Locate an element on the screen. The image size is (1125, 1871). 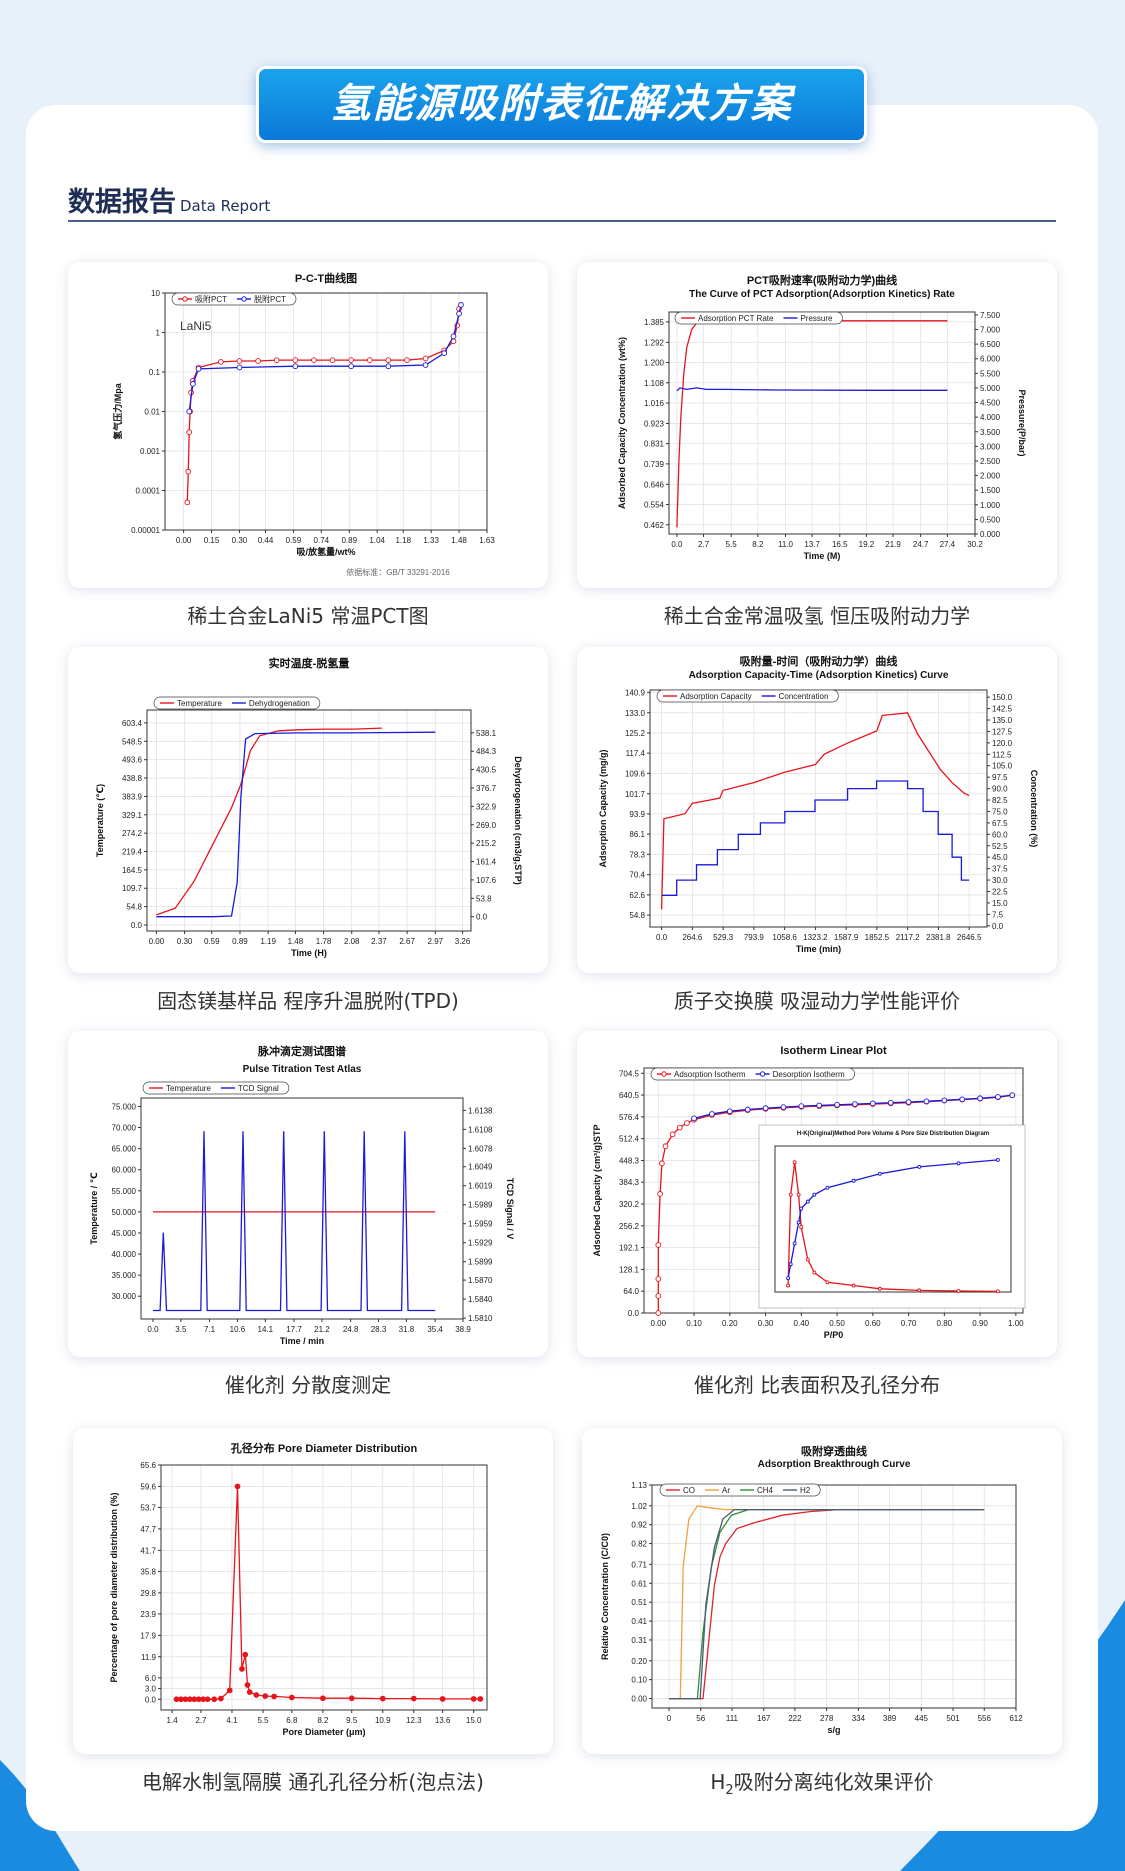
y2-axis-label: Dehydrogenation (cm3/g,STP) is located at coordinates (518, 820).